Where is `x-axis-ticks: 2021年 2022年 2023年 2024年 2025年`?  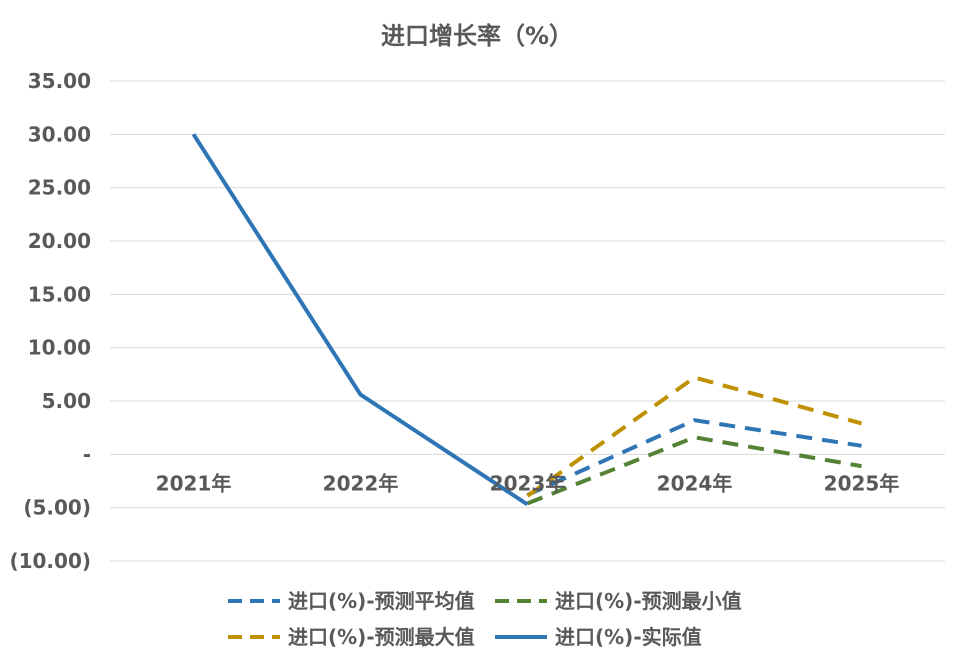 x-axis-ticks: 2021年 2022年 2023年 2024年 2025年 is located at coordinates (528, 483).